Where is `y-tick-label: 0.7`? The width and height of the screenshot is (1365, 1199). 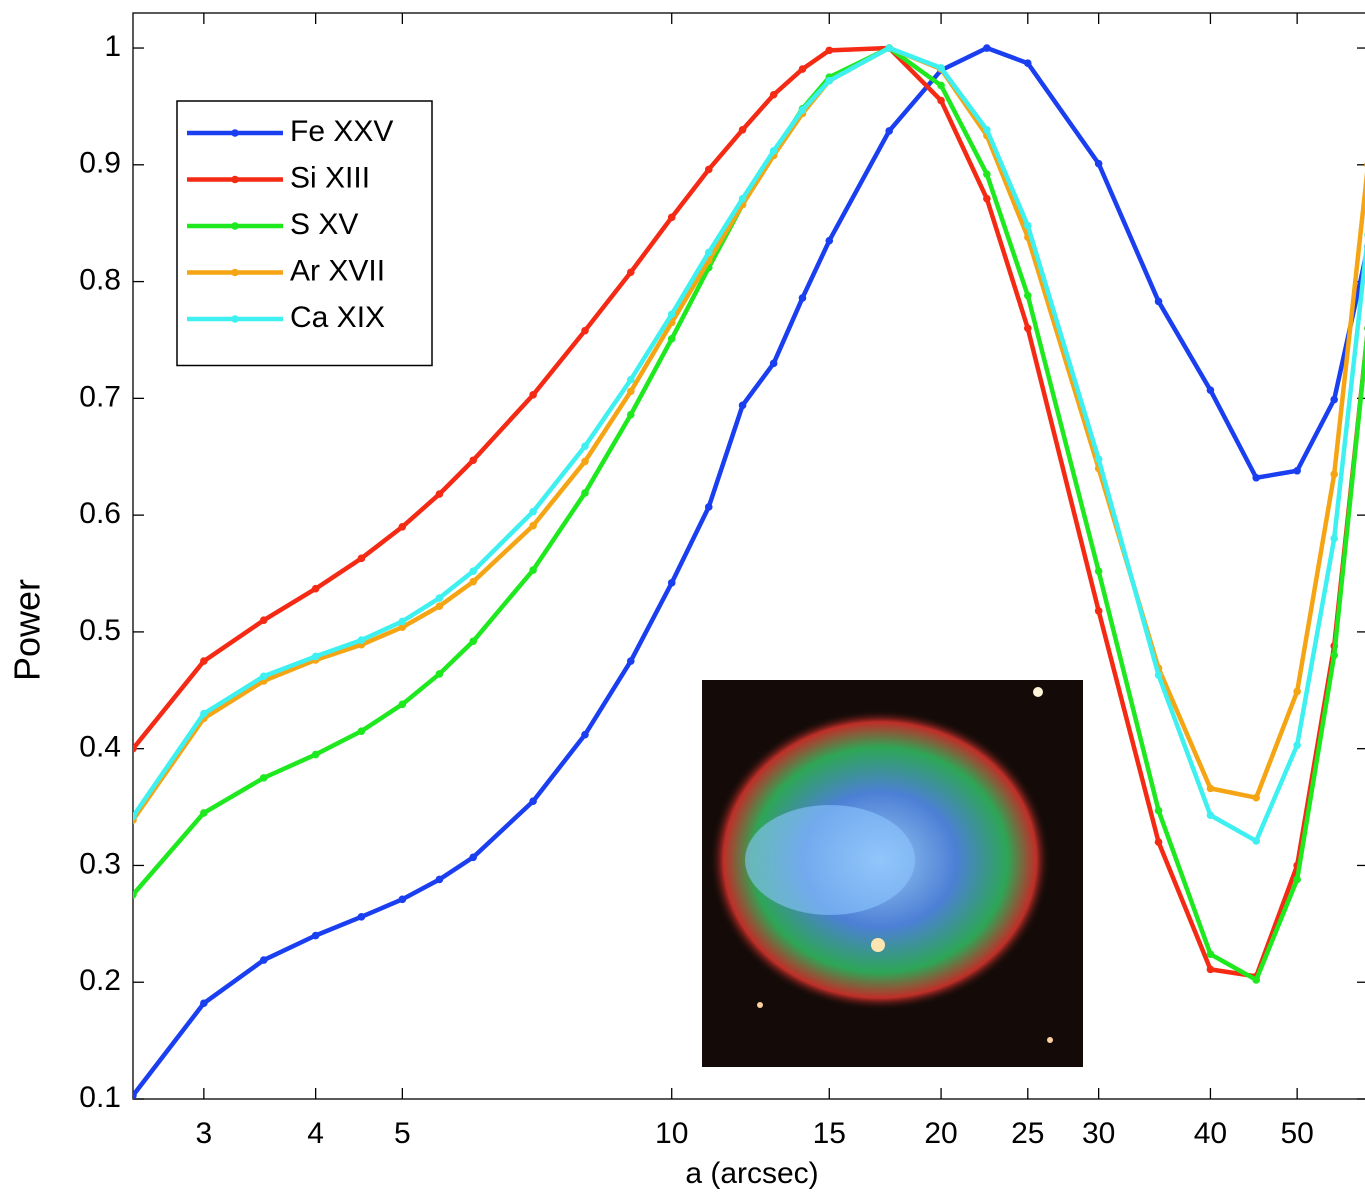
y-tick-label: 0.7 is located at coordinates (100, 396).